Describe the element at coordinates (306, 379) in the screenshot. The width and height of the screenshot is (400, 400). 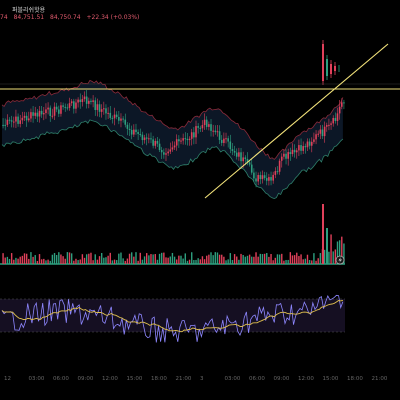
I see `time-axis-tick: 12:00` at that location.